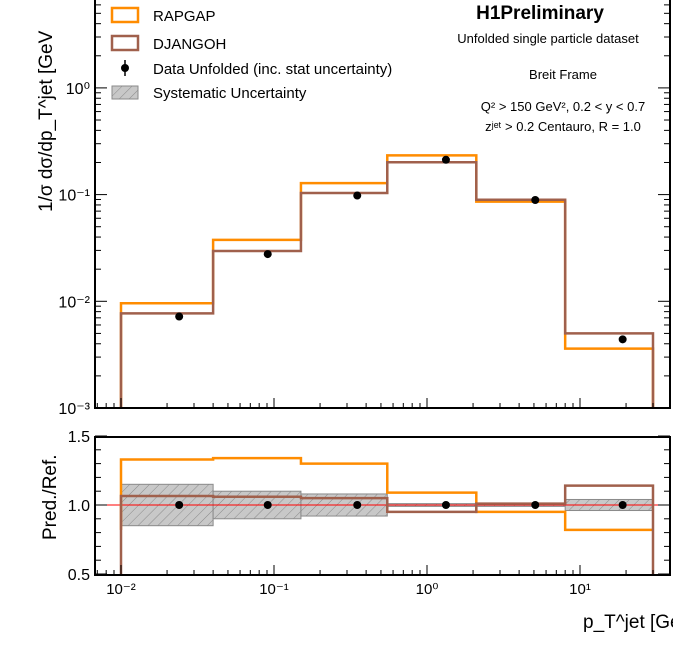  What do you see at coordinates (427, 589) in the screenshot?
I see `x-tick-label: 10⁰` at bounding box center [427, 589].